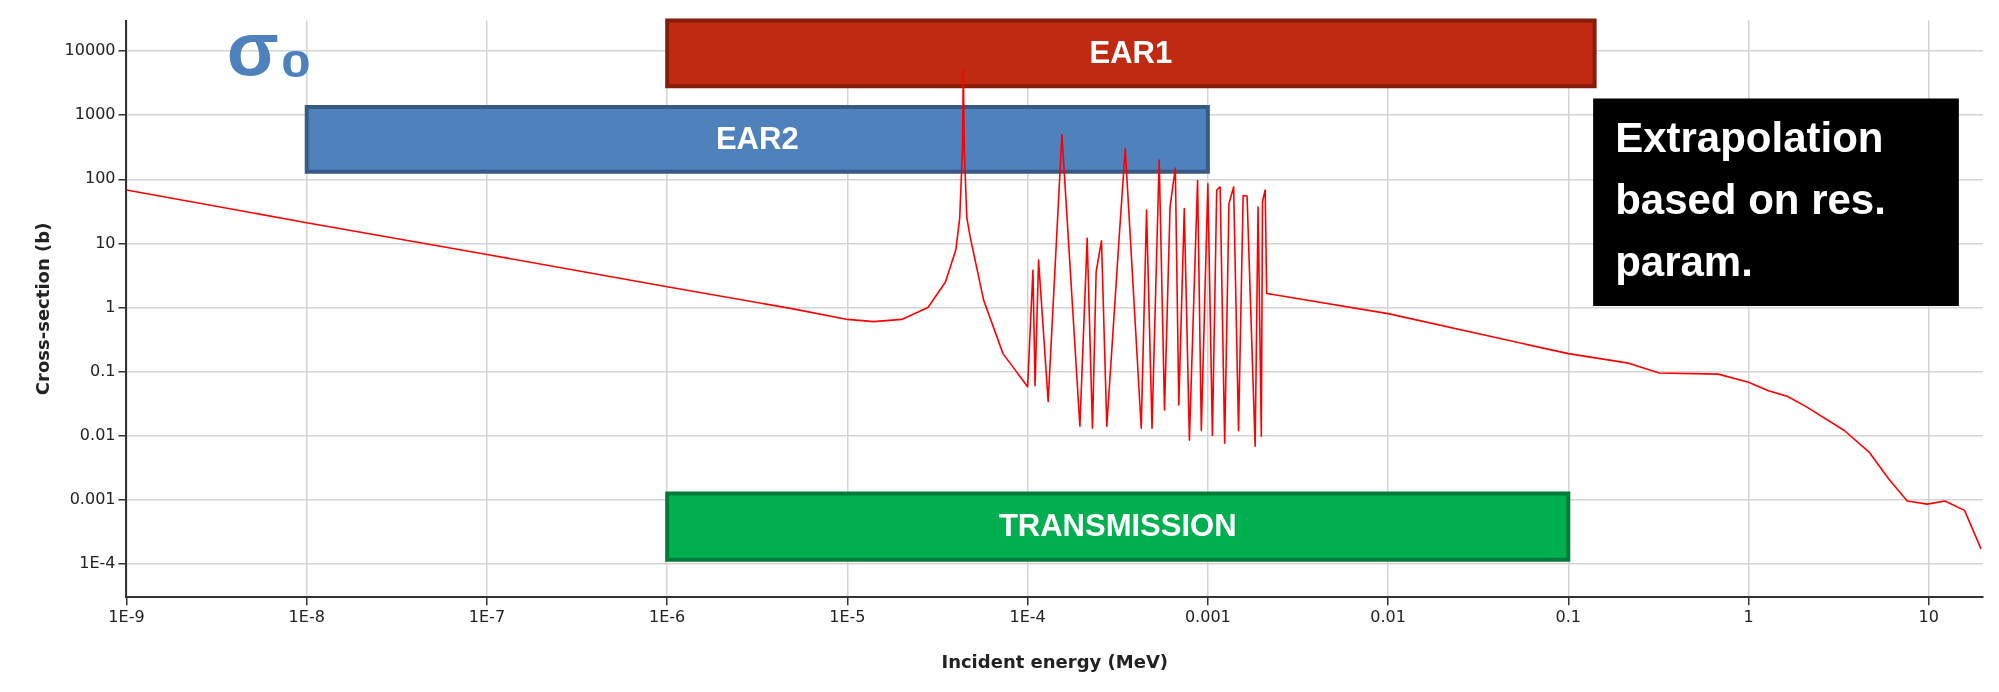 This screenshot has width=1999, height=692. I want to click on x-tick-label: 1, so click(1748, 616).